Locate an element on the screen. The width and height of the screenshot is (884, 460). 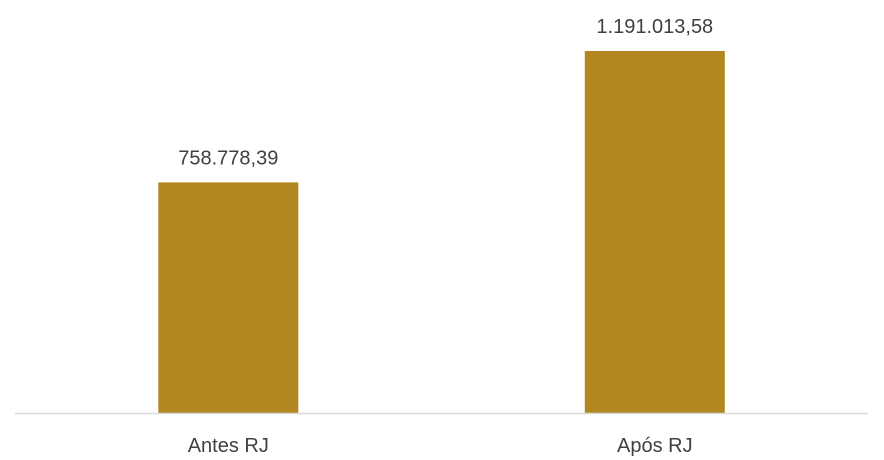
category-labels-group: Antes RJ Após RJ is located at coordinates (440, 446).